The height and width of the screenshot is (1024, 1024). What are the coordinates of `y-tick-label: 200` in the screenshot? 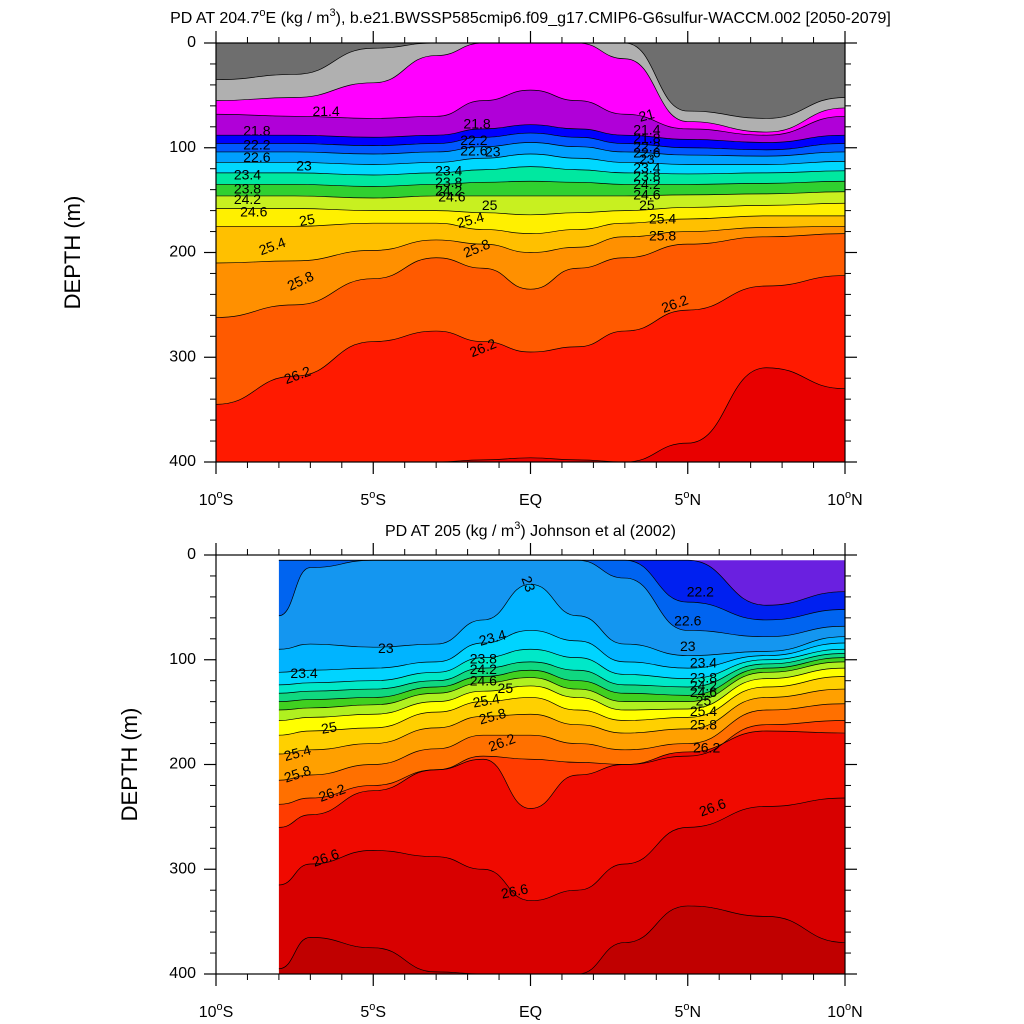 It's located at (182, 764).